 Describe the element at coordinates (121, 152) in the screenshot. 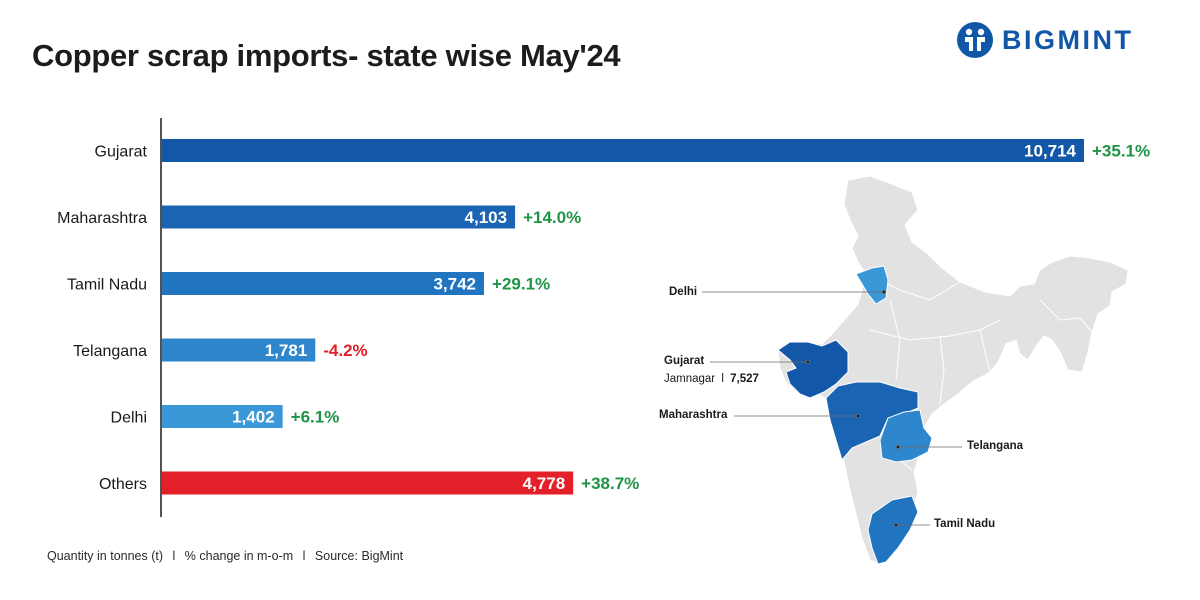

I see `category-label-gujarat: Gujarat` at that location.